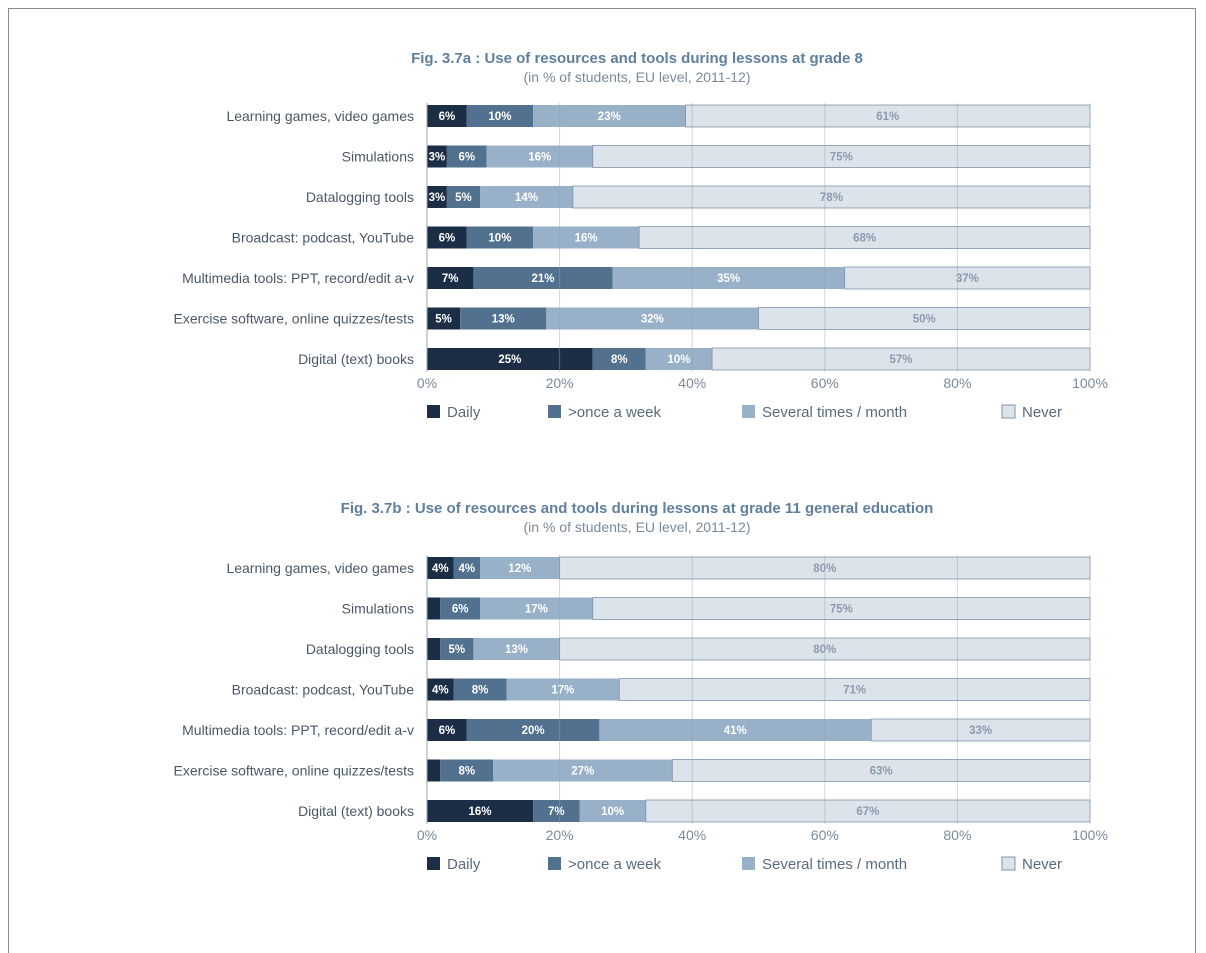 The height and width of the screenshot is (953, 1206). I want to click on chart-b-data-label: 41%, so click(735, 731).